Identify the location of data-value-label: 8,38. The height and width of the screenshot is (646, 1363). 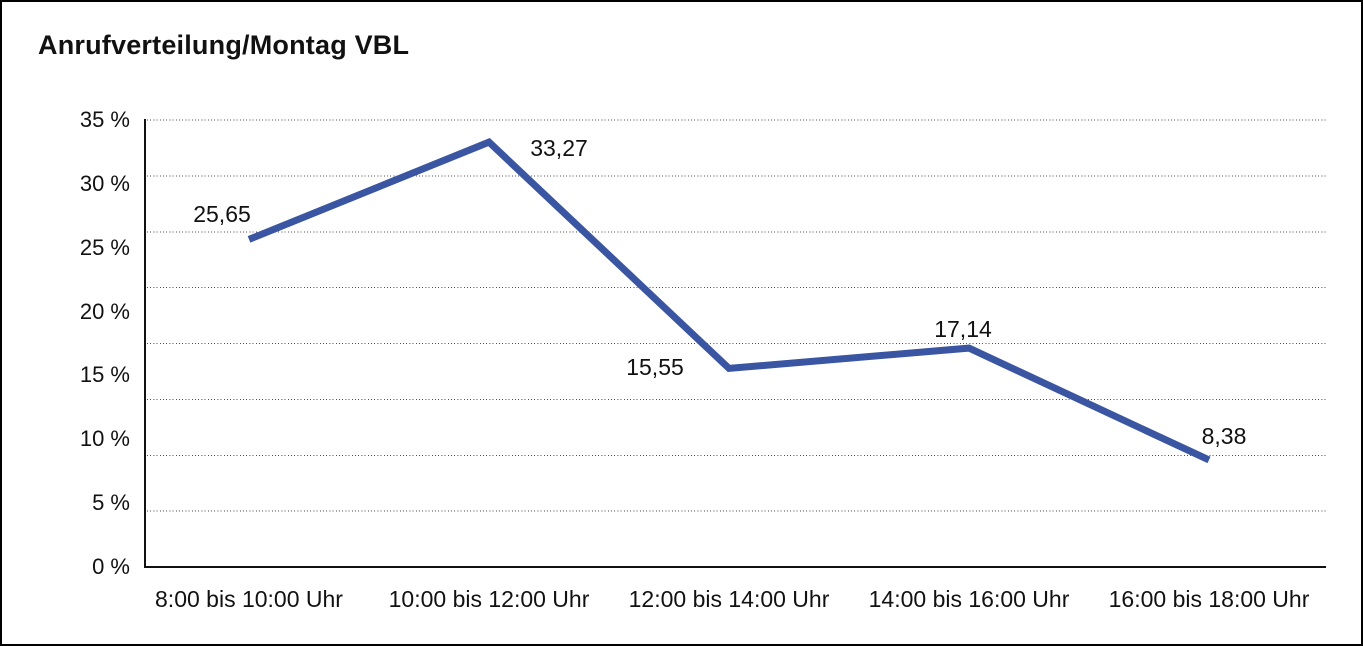
(1224, 436).